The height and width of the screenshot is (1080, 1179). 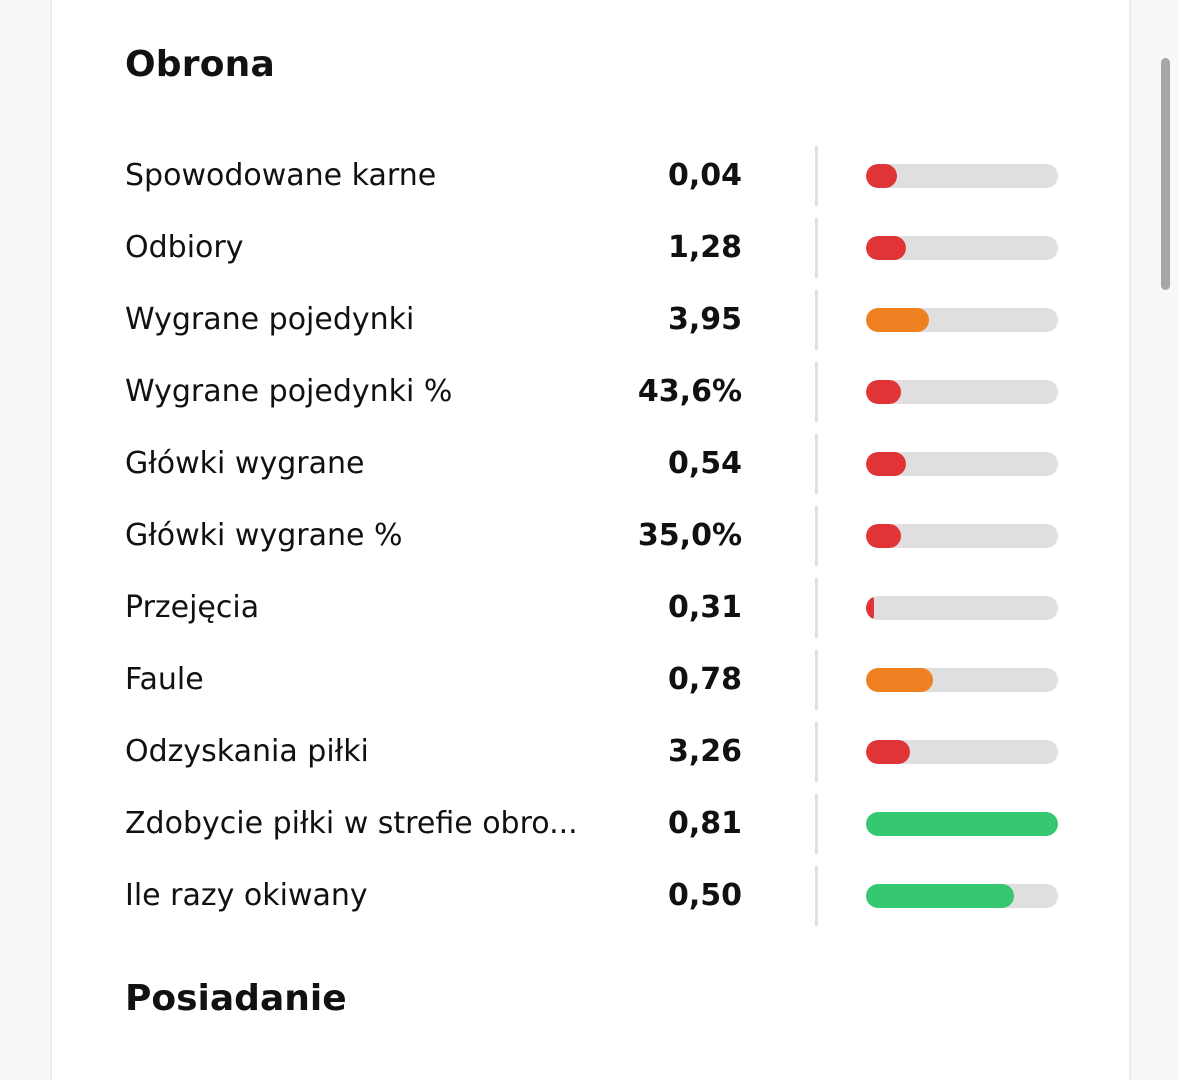 What do you see at coordinates (590, 680) in the screenshot?
I see `stat-row: Faule 0,78` at bounding box center [590, 680].